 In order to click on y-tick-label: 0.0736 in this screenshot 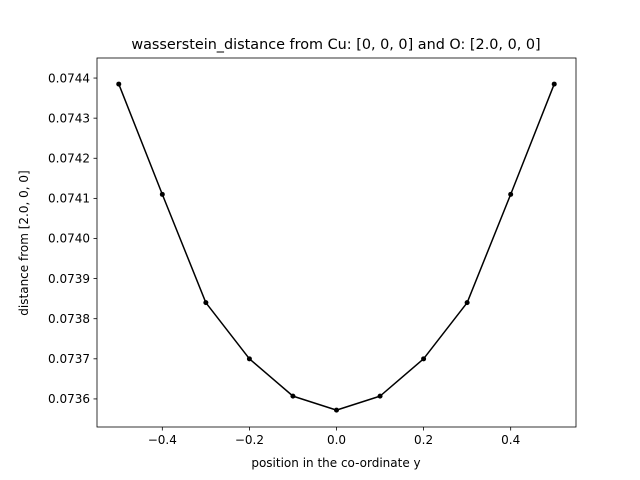, I will do `click(69, 399)`.